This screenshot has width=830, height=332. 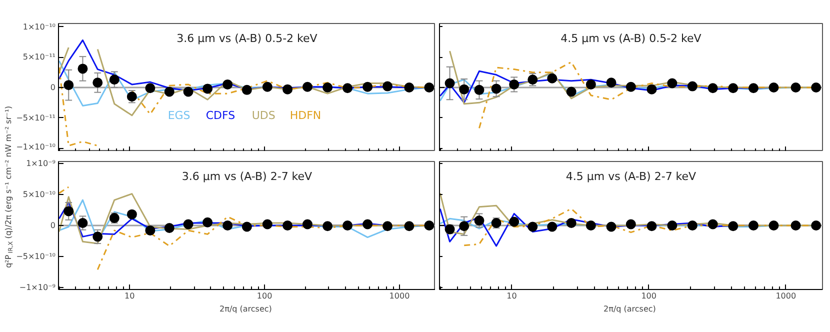 What do you see at coordinates (36, 257) in the screenshot?
I see `y-tick-label: −5×10⁻¹⁰` at bounding box center [36, 257].